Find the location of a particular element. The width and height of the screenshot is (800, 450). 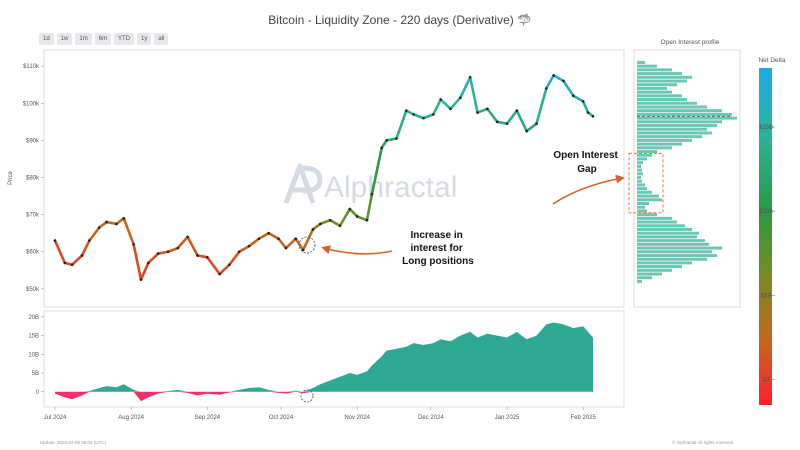

price-ytick-label: $50k is located at coordinates (33, 290).